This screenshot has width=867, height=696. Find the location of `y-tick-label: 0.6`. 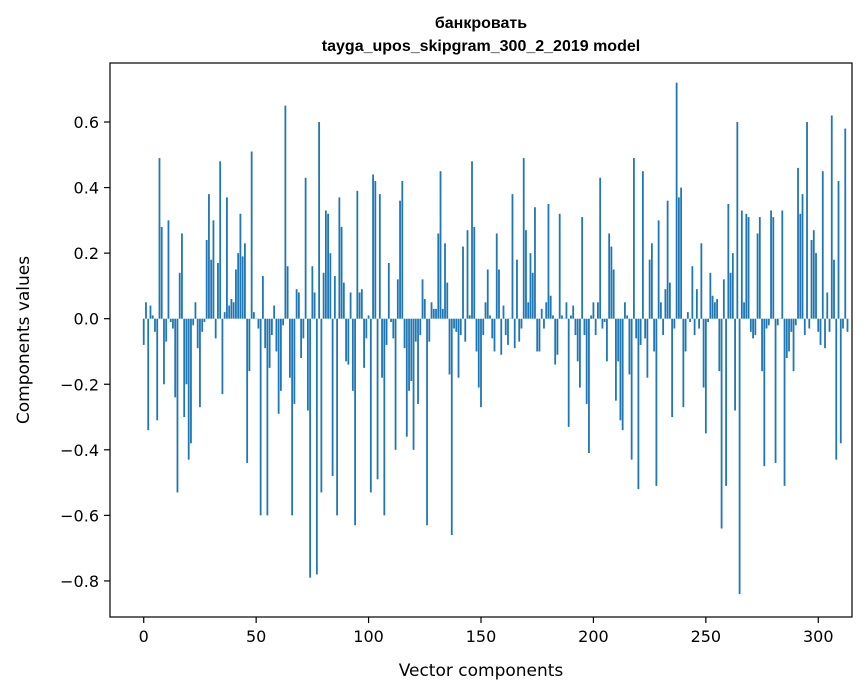

y-tick-label: 0.6 is located at coordinates (86, 122).